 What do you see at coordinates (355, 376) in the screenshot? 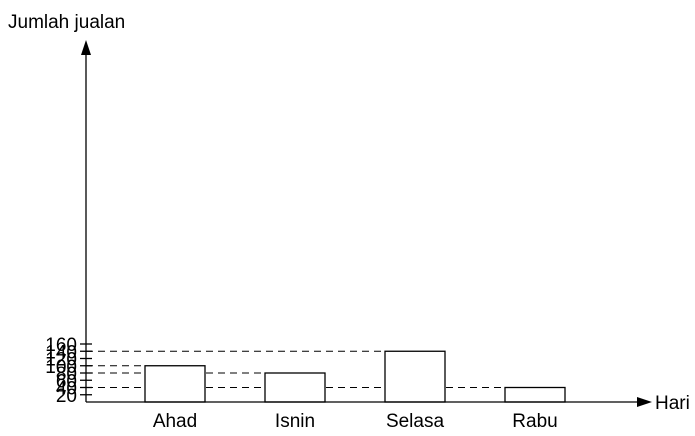
I see `bars` at bounding box center [355, 376].